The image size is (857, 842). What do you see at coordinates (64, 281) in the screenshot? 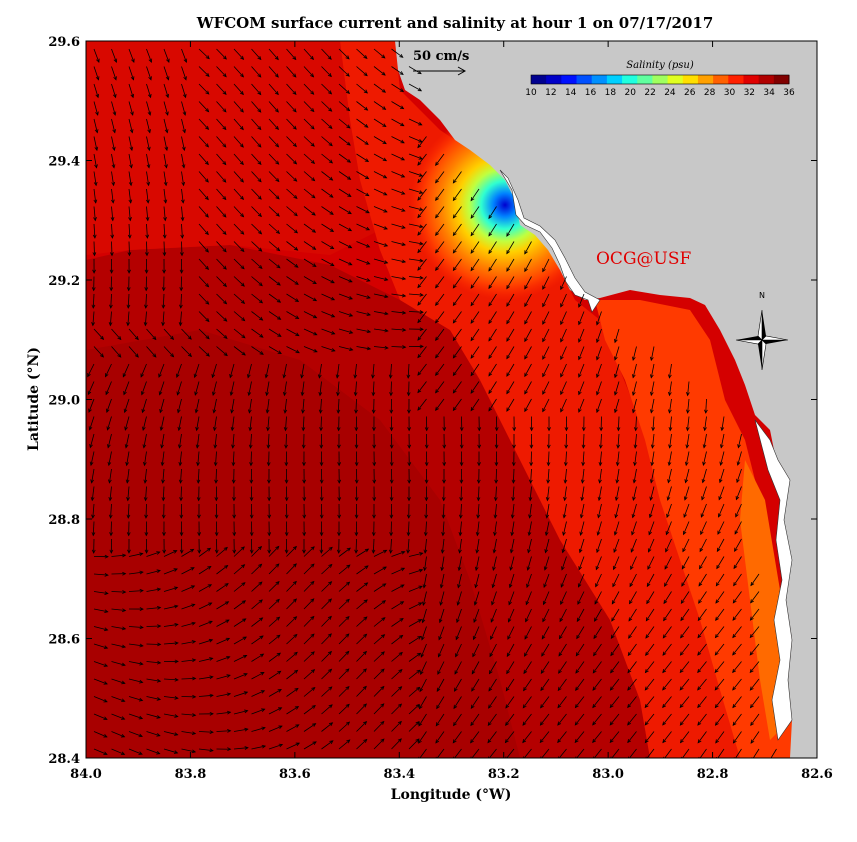
I see `y-tick-label: 29.2` at bounding box center [64, 281].